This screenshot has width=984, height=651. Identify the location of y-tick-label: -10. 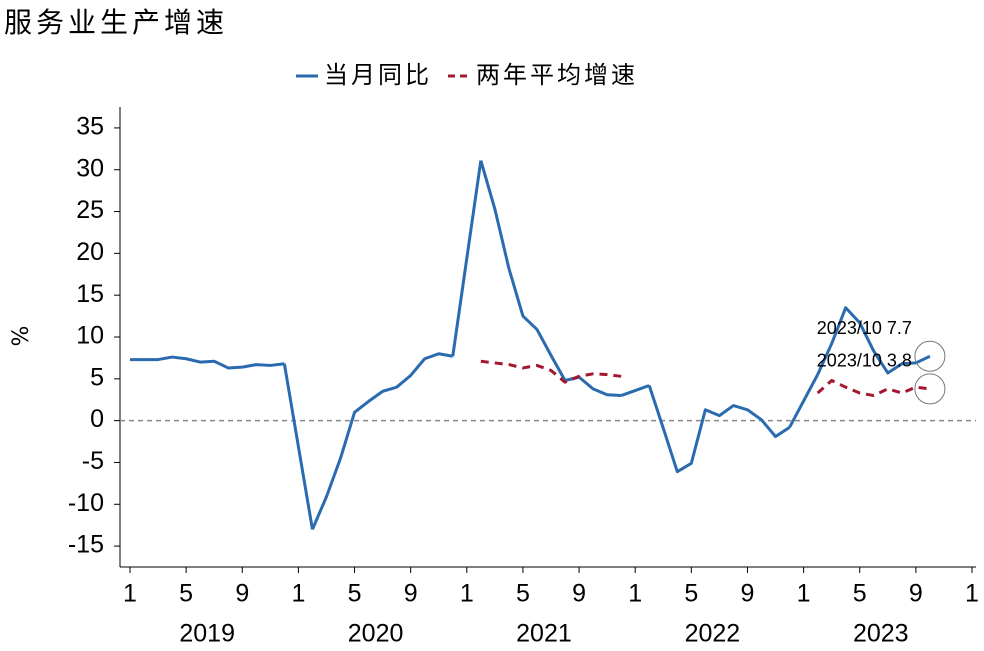
(86, 503).